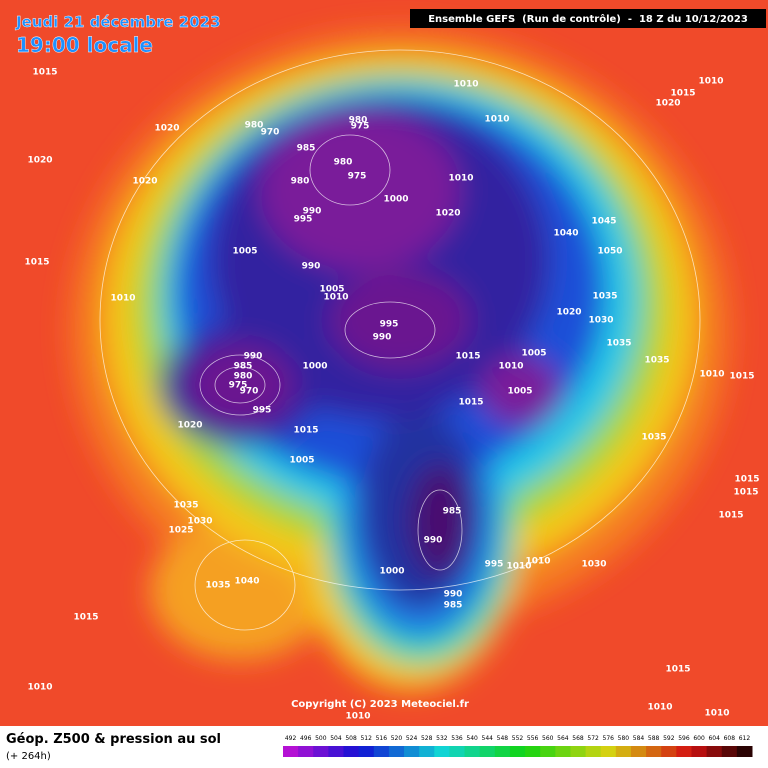  Describe the element at coordinates (321, 738) in the screenshot. I see `colorbar-label: 500` at that location.